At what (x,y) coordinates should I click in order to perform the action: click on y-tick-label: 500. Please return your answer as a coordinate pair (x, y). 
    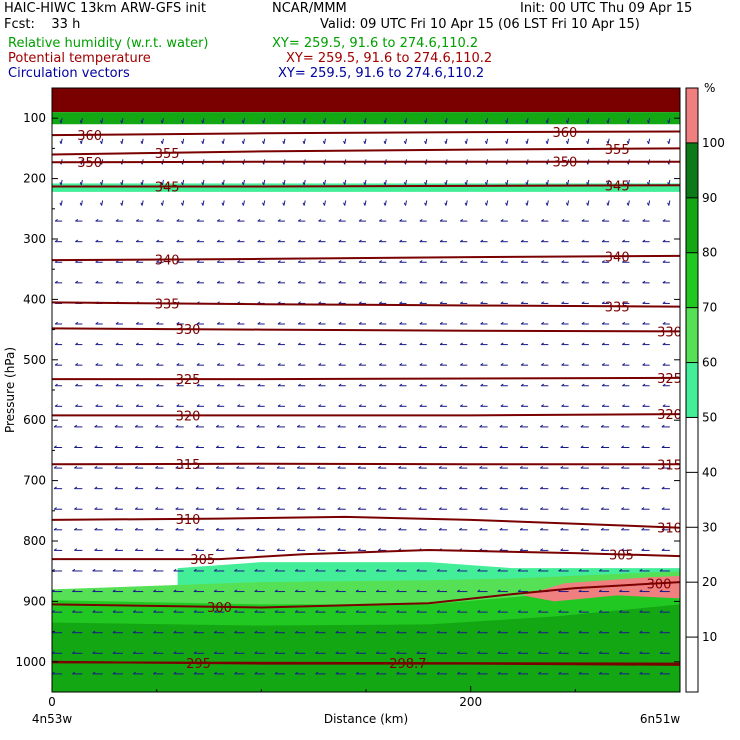
    Looking at the image, I should click on (34, 360).